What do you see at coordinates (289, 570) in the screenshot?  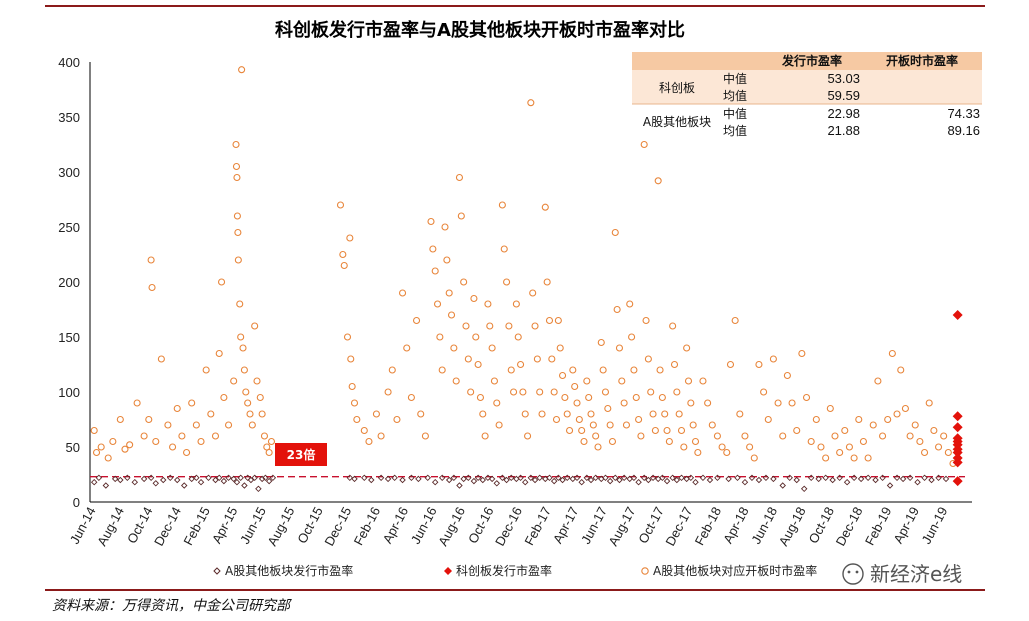 I see `legend-label-other-issue: A股其他板块发行市盈率` at bounding box center [289, 570].